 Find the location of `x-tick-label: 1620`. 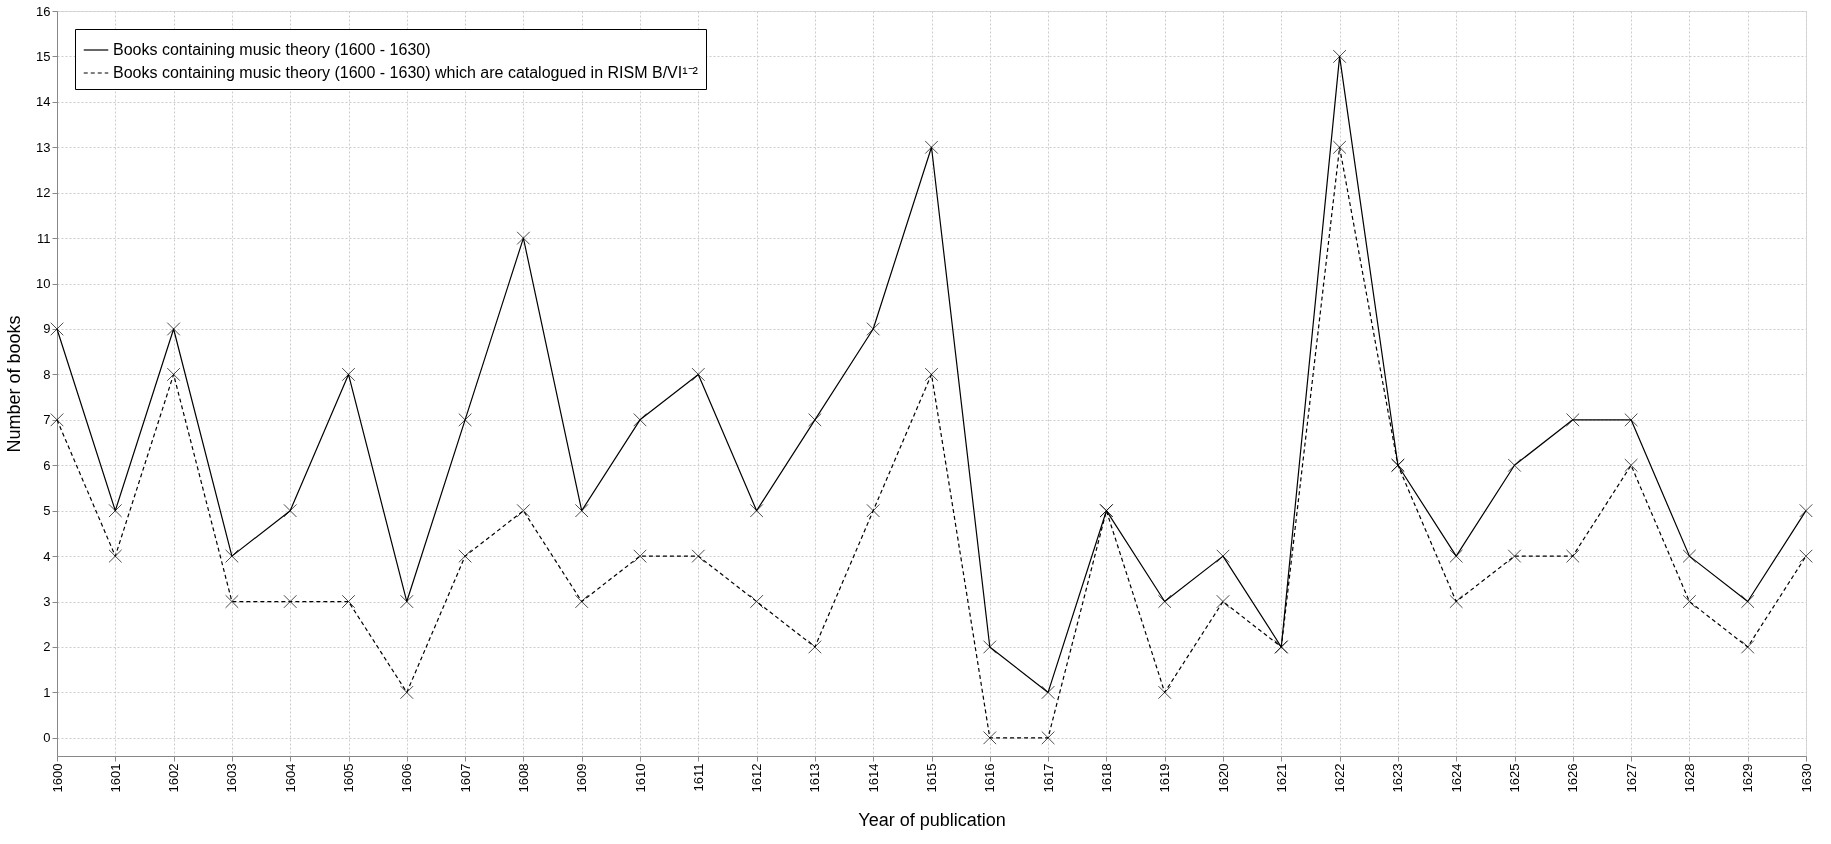

x-tick-label: 1620 is located at coordinates (1223, 778).